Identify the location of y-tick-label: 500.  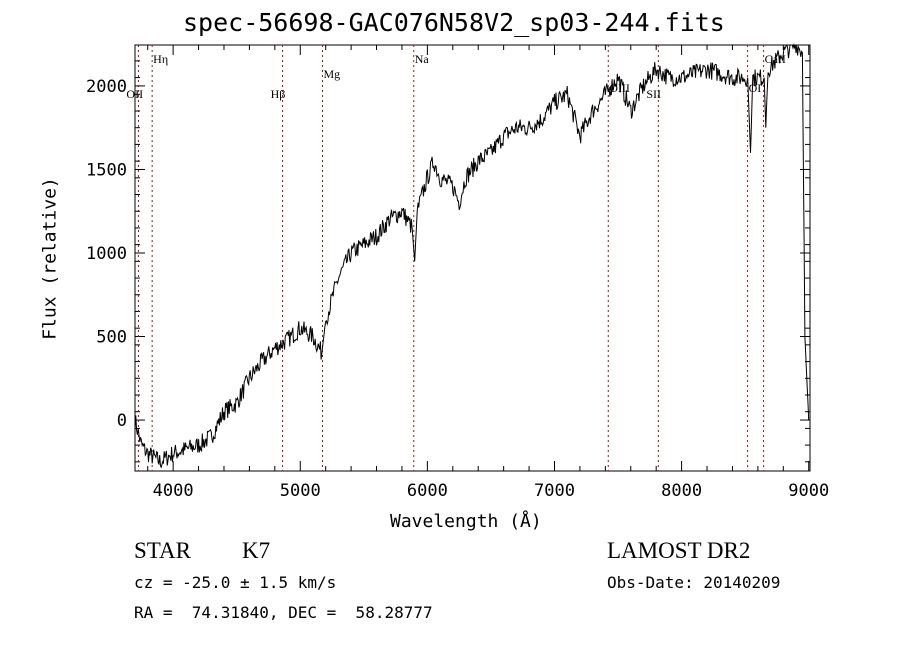
(111, 338).